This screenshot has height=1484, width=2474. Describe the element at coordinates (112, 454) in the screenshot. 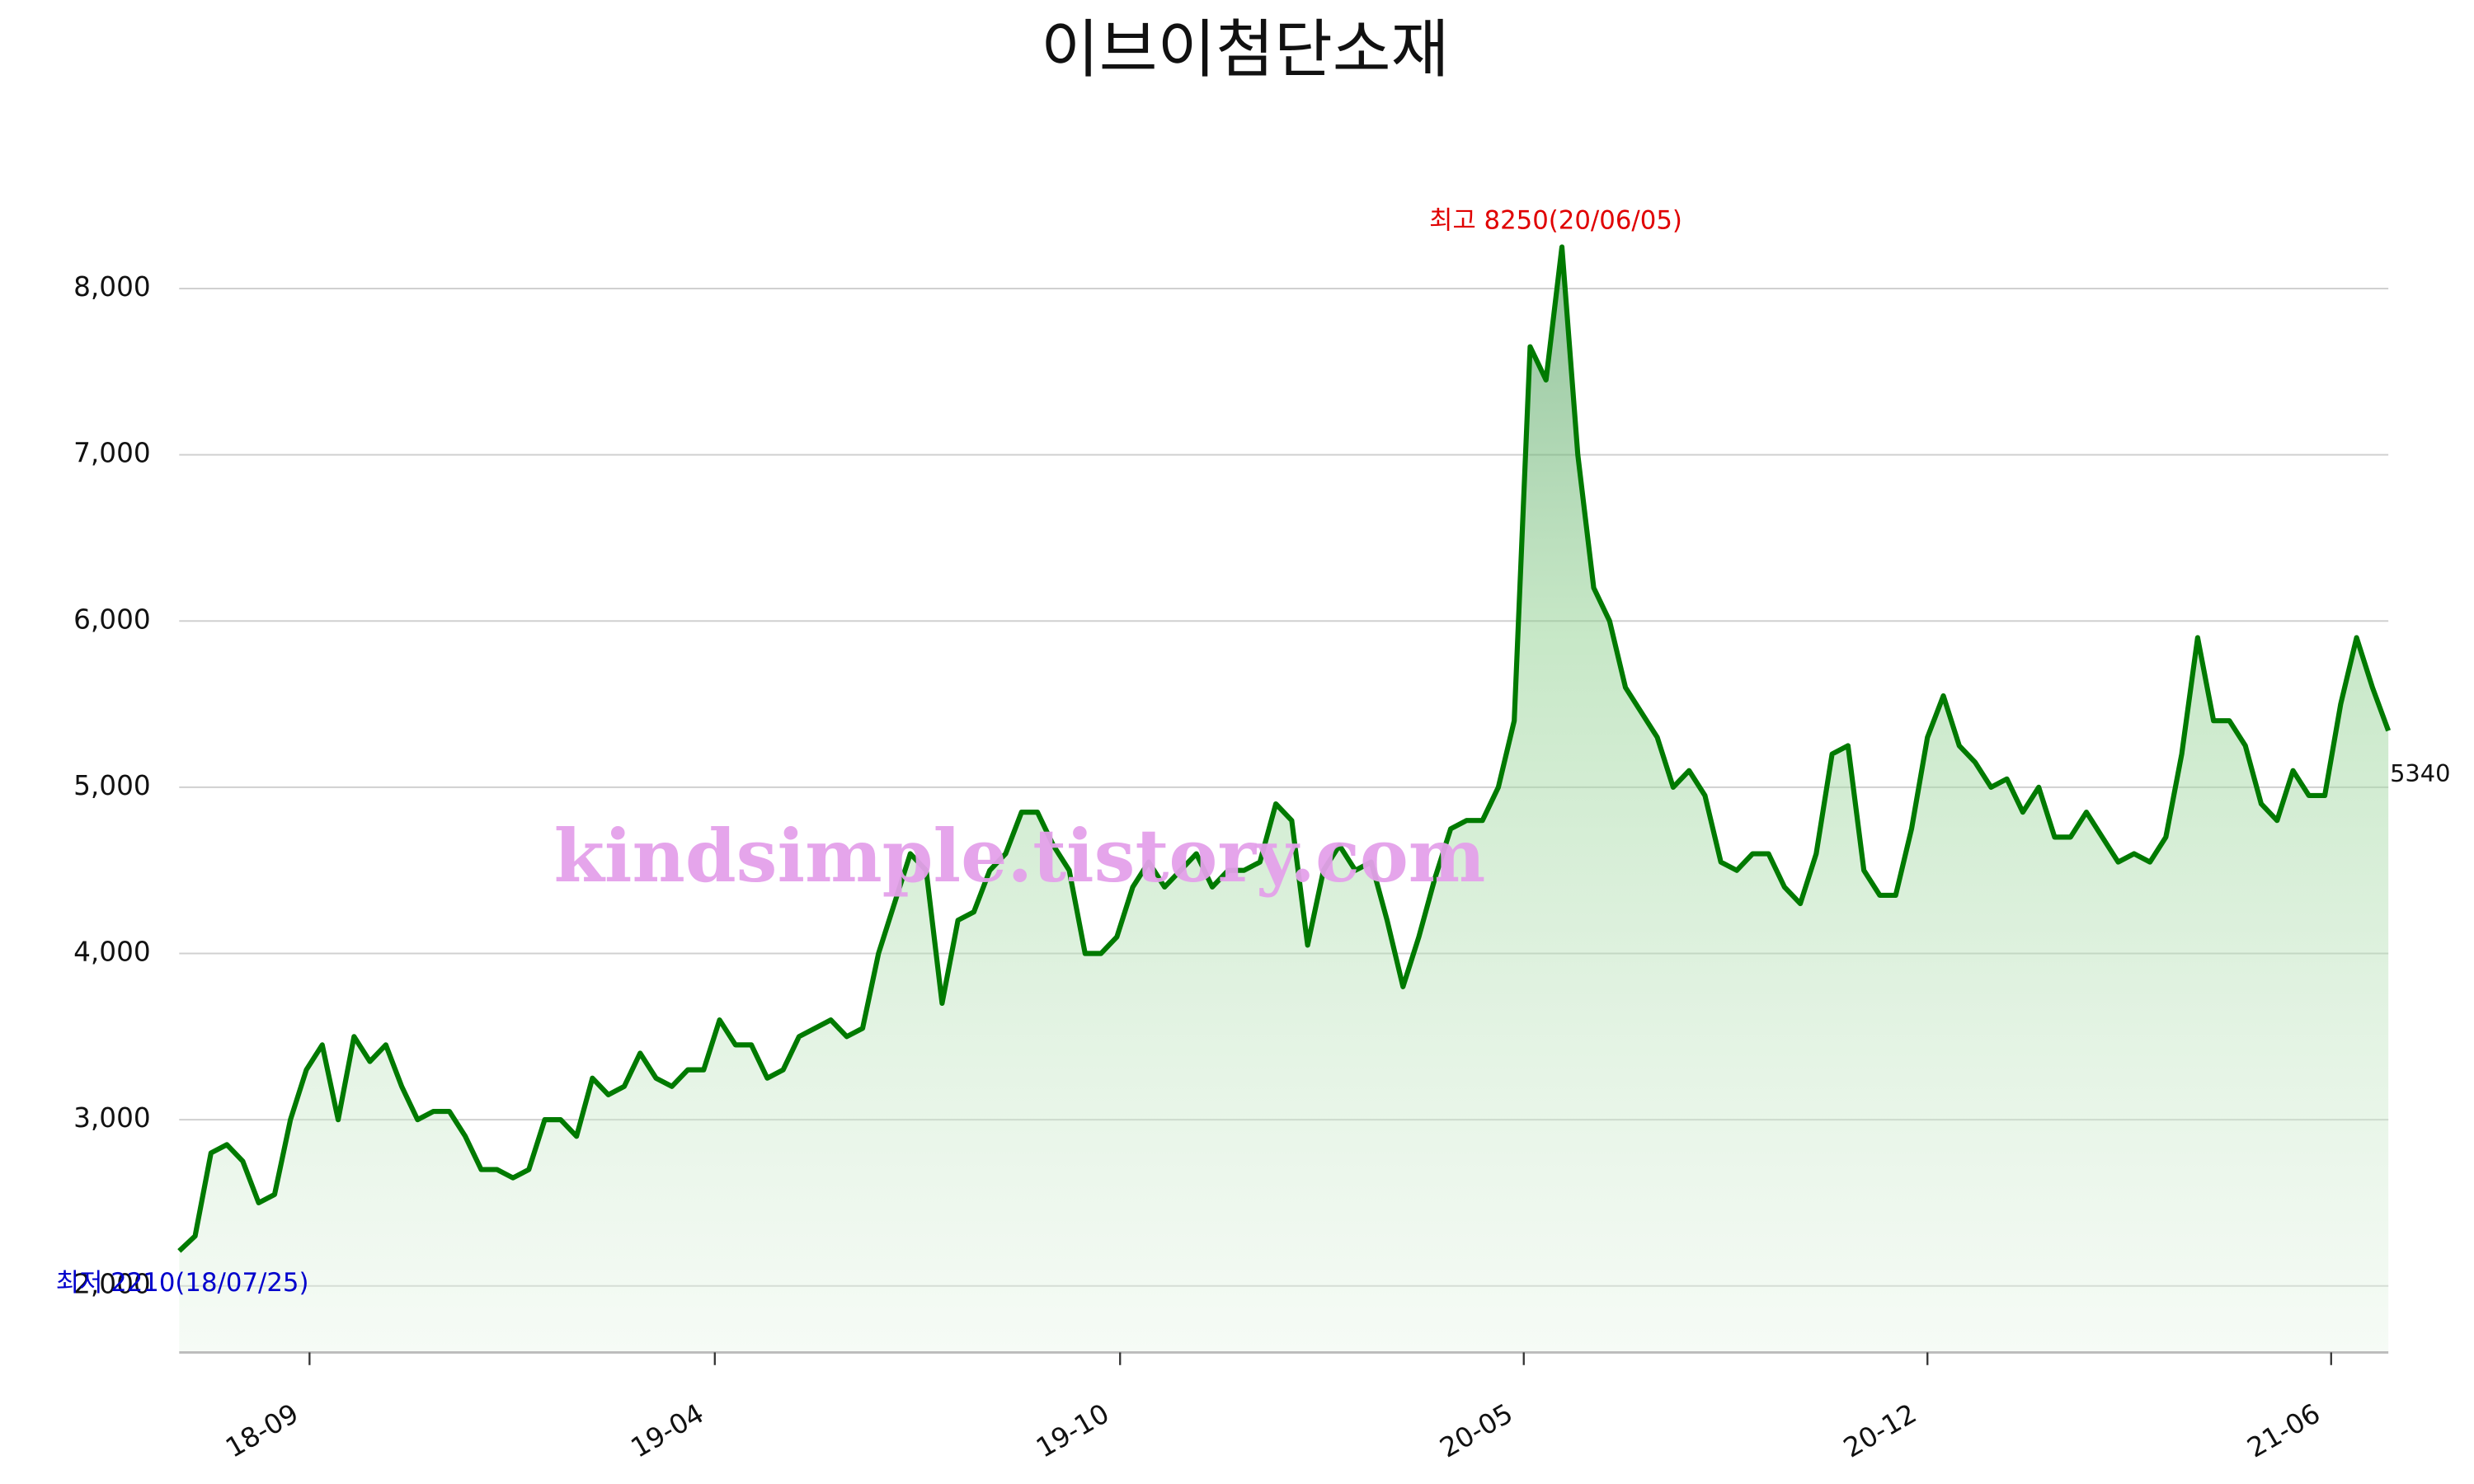

I see `y-tick-label: 7,000` at that location.